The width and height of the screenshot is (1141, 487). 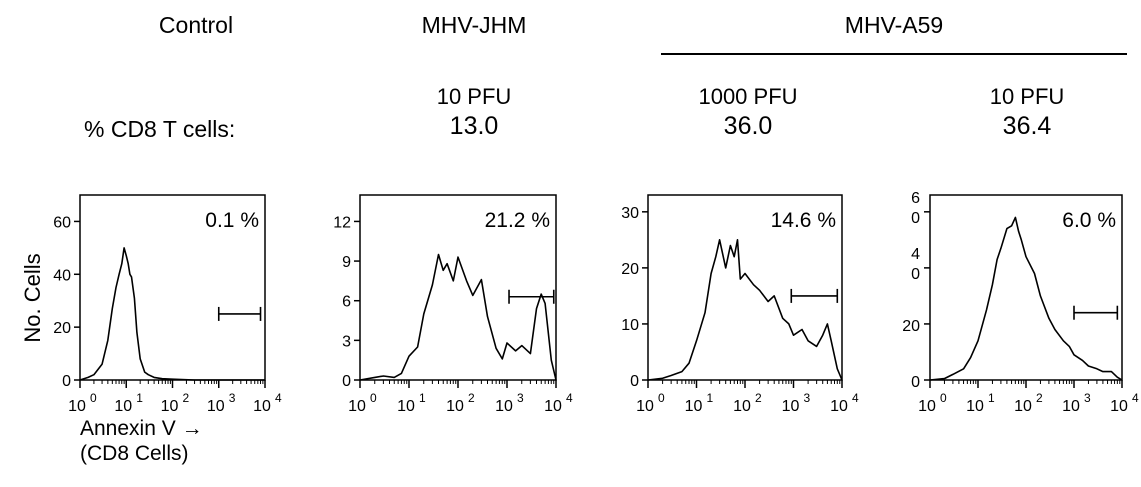 I want to click on y-tick-label: 10, so click(x=630, y=325).